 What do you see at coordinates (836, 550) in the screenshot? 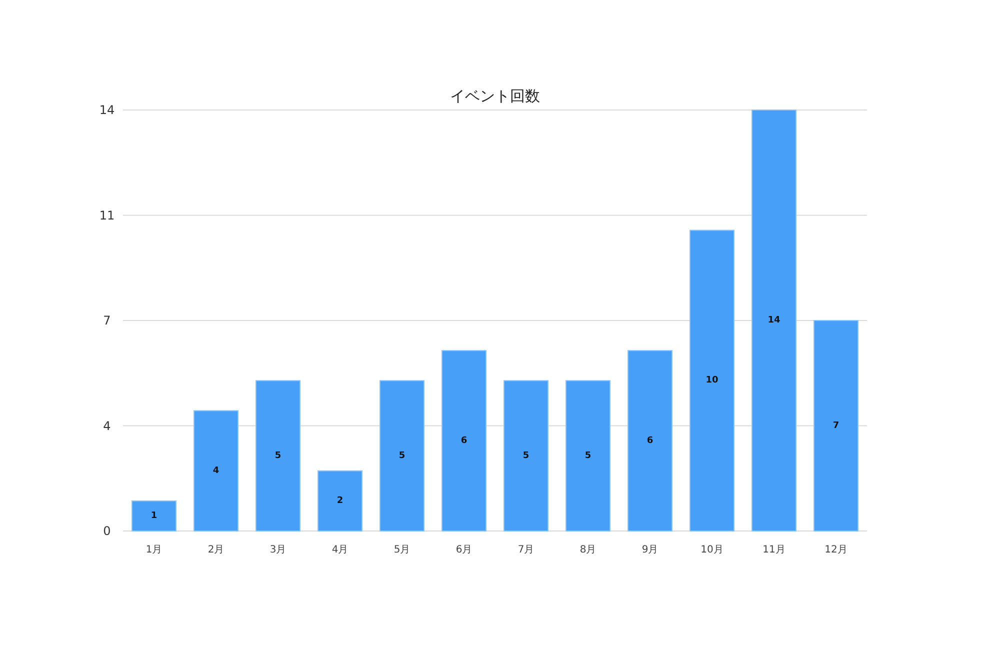
I see `x-tick-label: 12月` at bounding box center [836, 550].